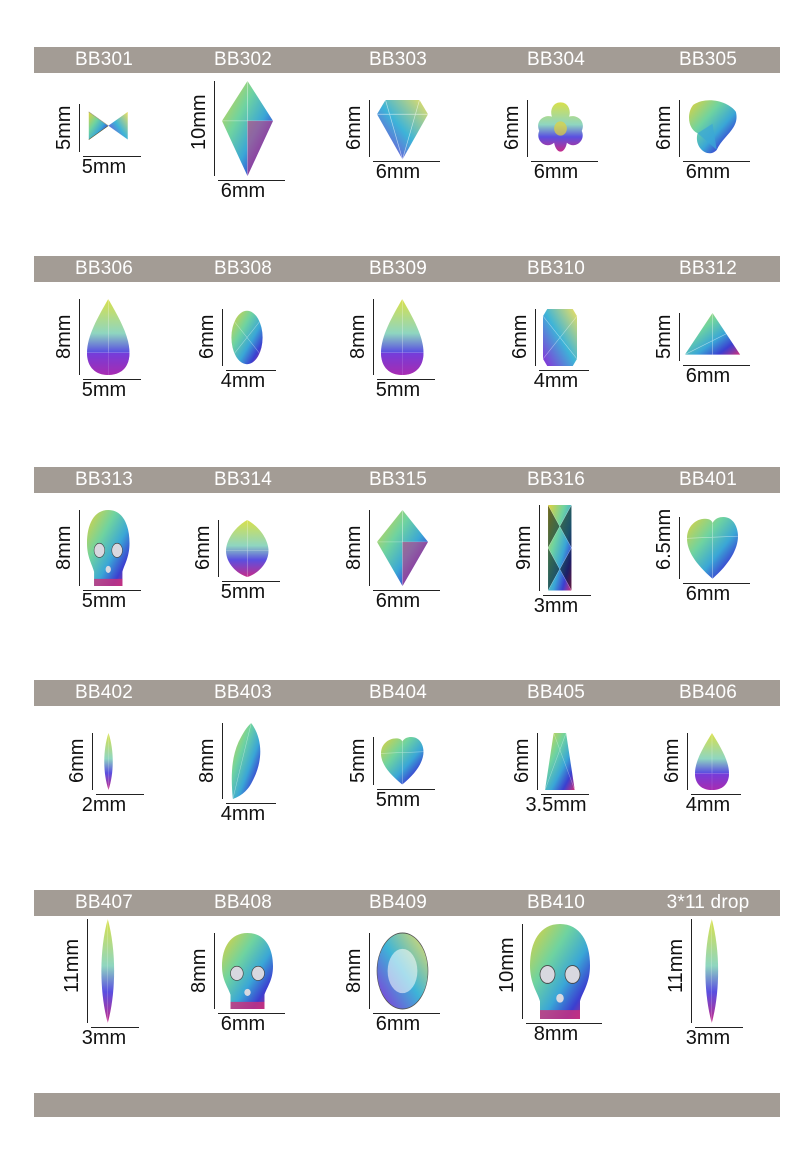  I want to click on product-code: BB312, so click(708, 268).